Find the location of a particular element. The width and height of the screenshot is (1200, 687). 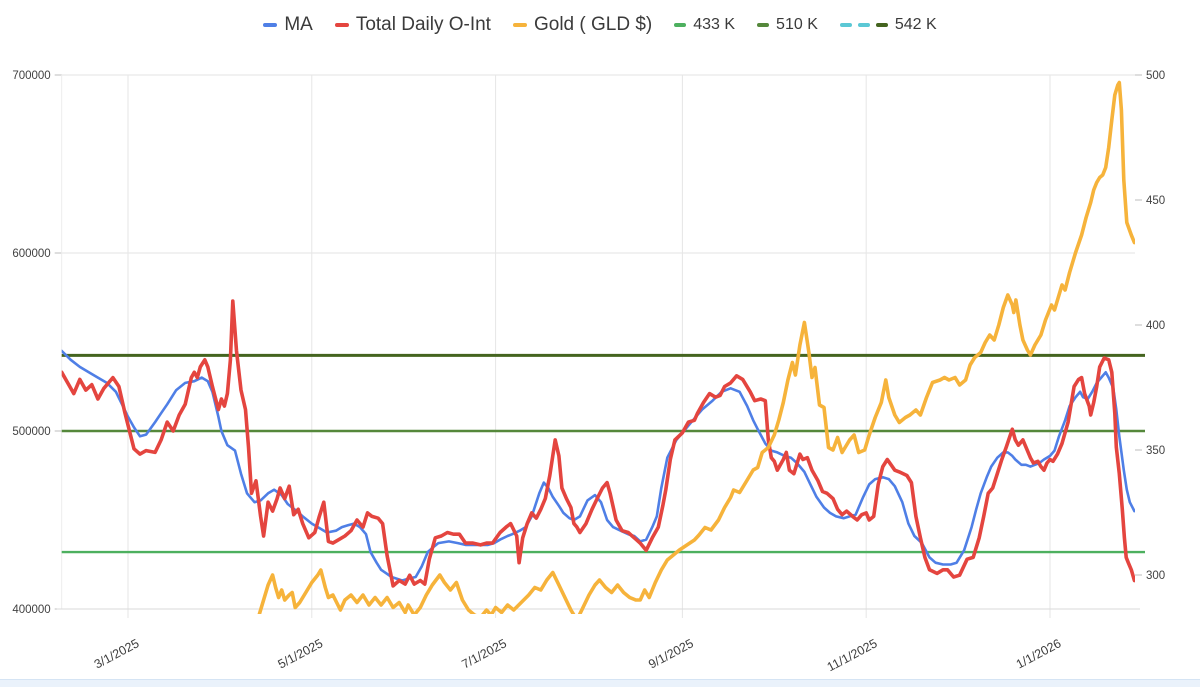

footer-strip is located at coordinates (600, 683).